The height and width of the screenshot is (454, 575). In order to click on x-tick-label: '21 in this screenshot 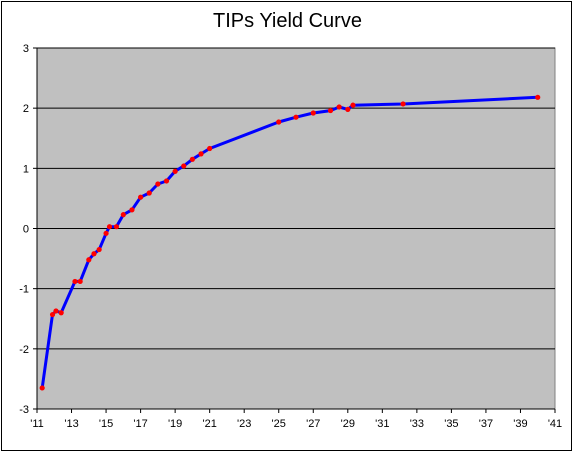, I will do `click(209, 424)`.